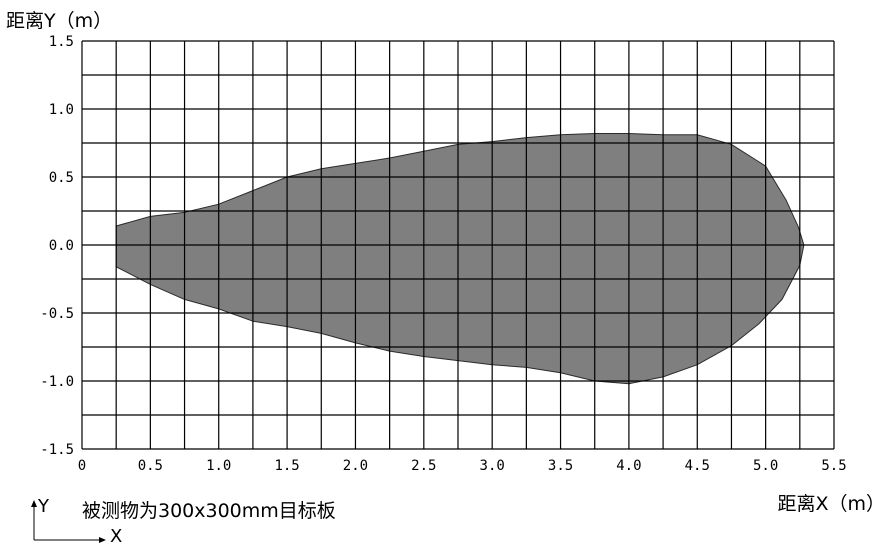  What do you see at coordinates (355, 466) in the screenshot?
I see `x-tick-label: 2.0` at bounding box center [355, 466].